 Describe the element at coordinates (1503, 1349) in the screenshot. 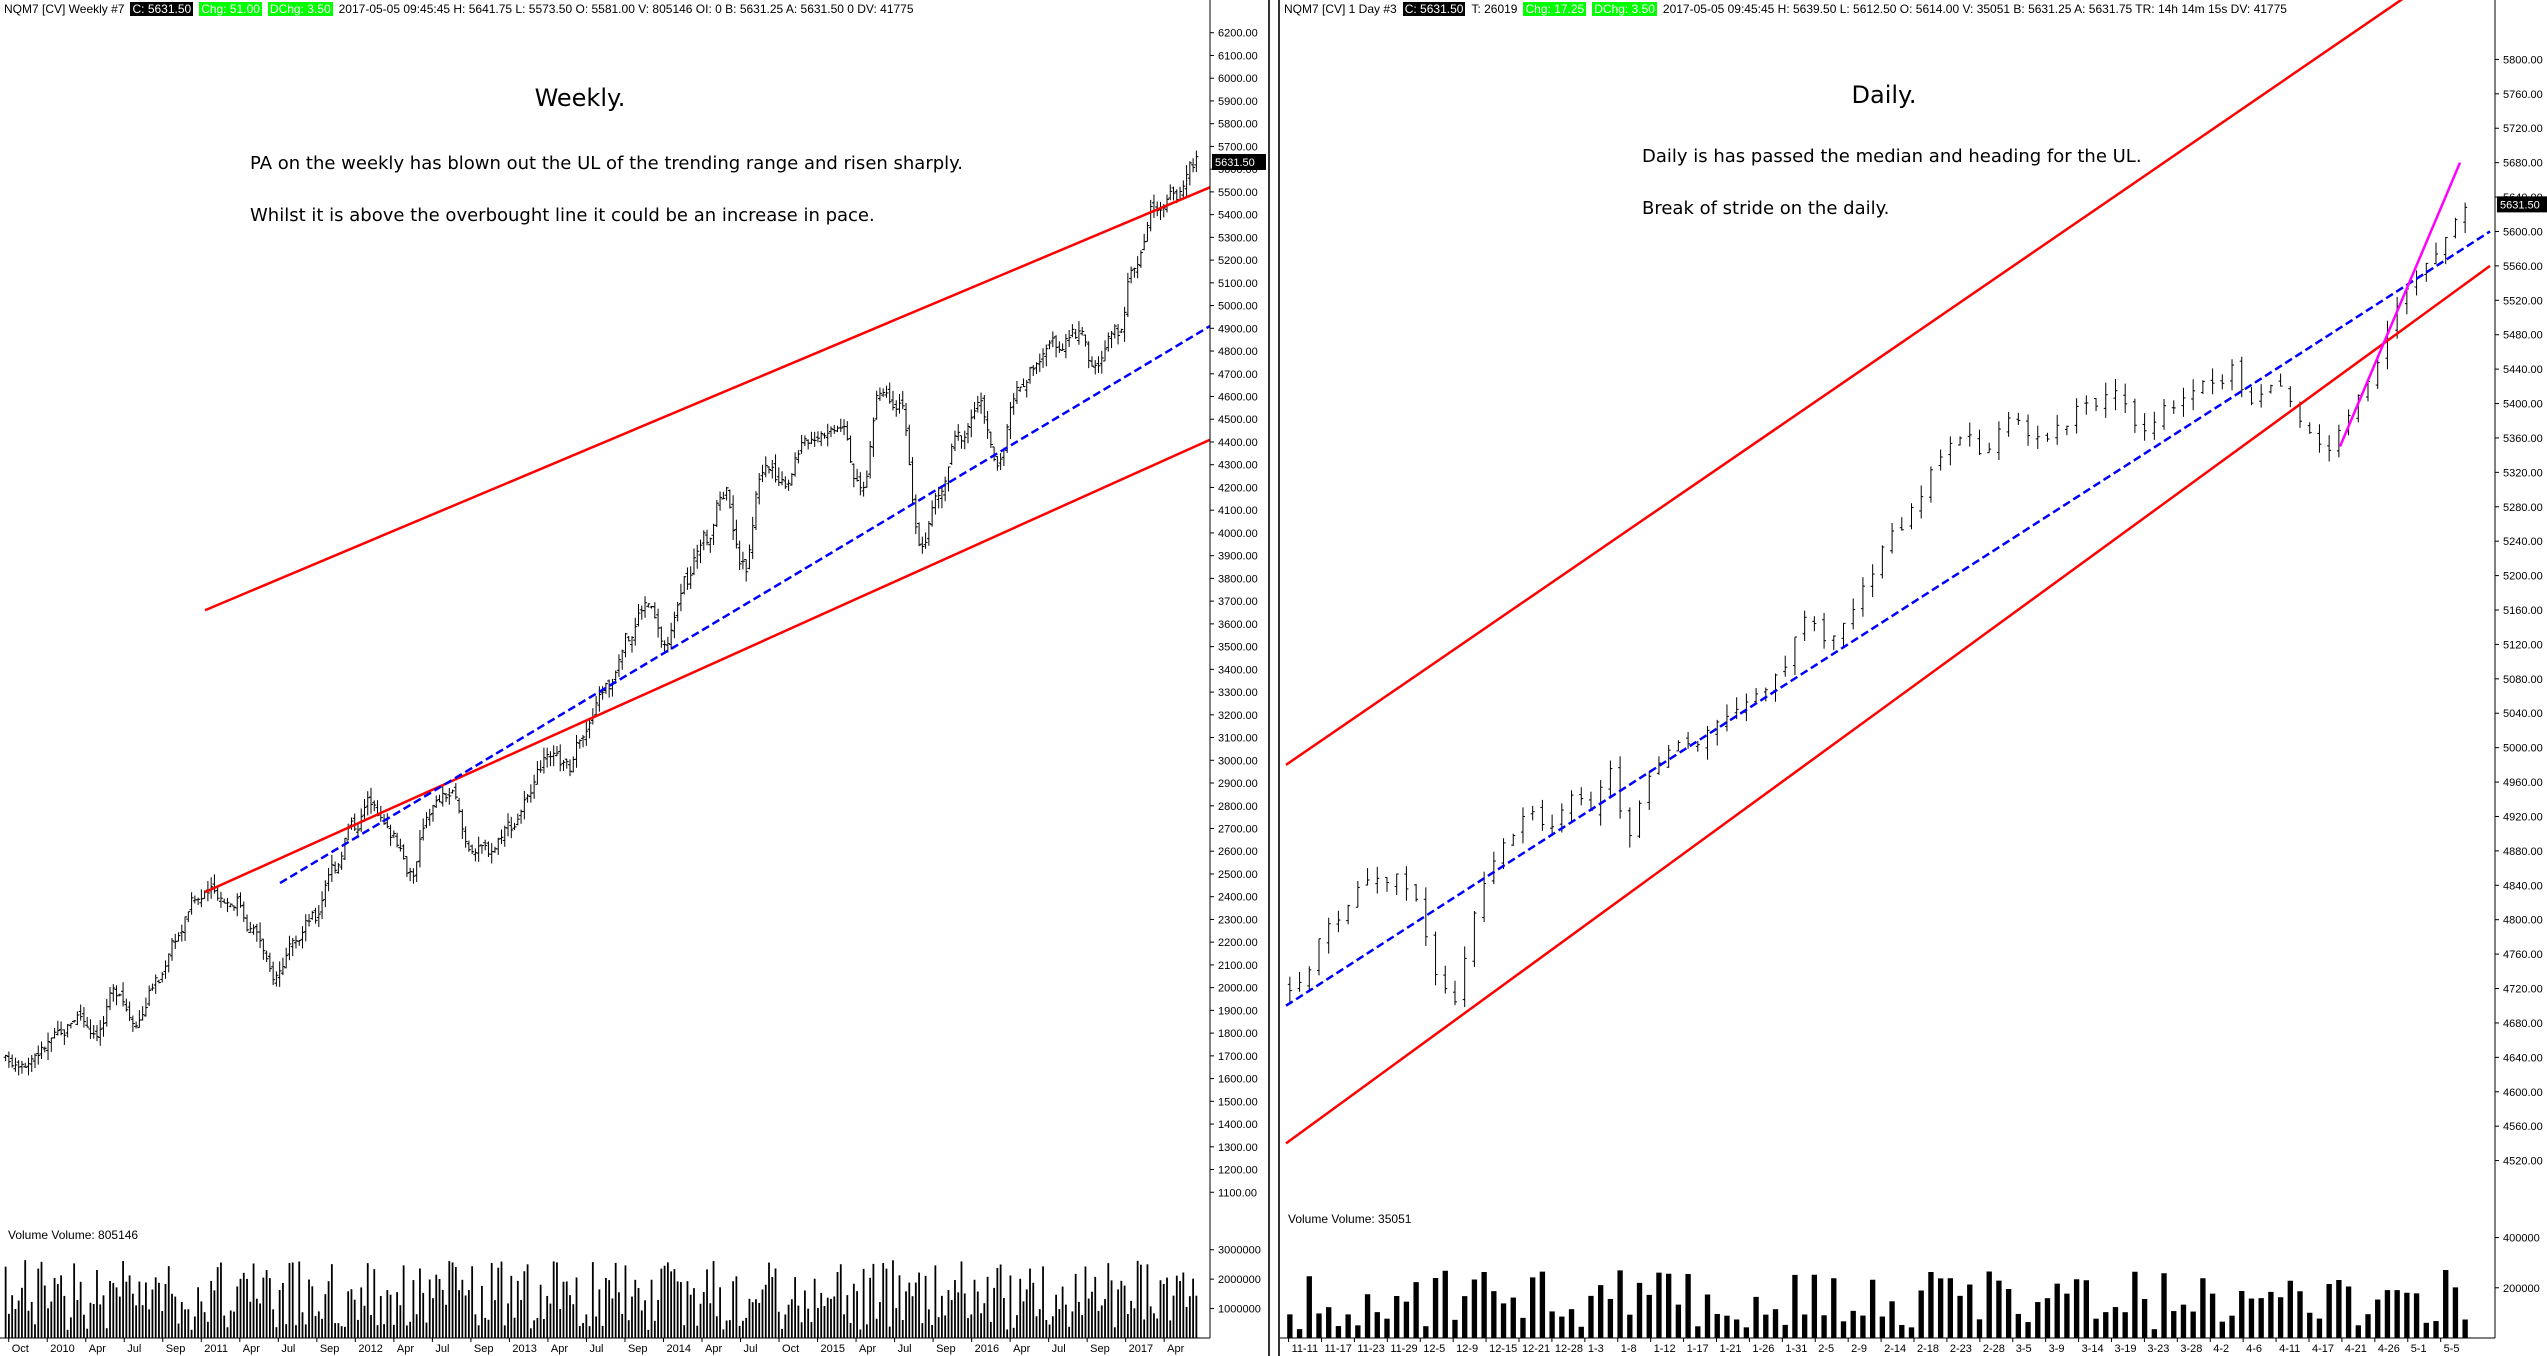

I see `d-x-tick-label: 12-15` at that location.